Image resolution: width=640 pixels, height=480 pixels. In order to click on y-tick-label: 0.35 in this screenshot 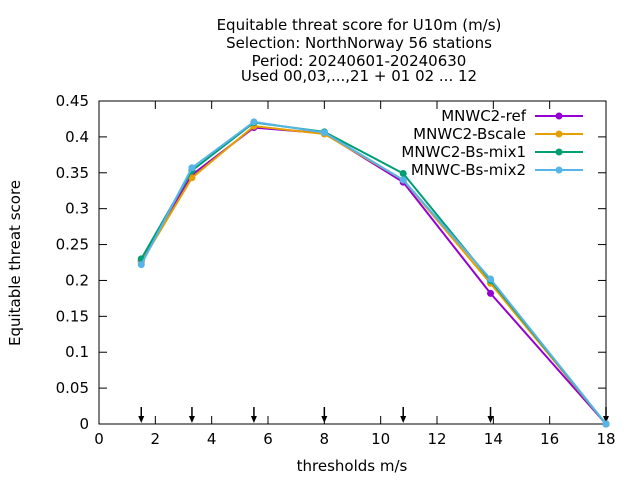, I will do `click(72, 173)`.